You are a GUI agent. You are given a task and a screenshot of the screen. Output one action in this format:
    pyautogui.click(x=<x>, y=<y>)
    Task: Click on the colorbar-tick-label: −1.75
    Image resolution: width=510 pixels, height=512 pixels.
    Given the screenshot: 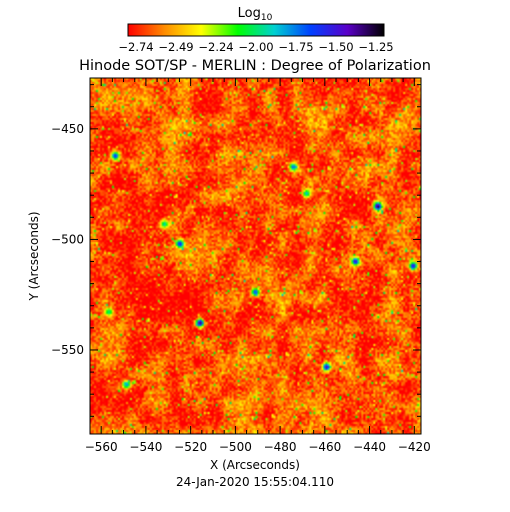 What is the action you would take?
    pyautogui.click(x=295, y=47)
    